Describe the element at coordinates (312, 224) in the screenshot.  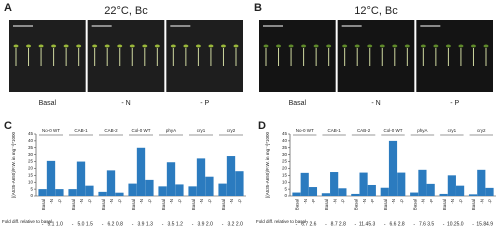
I see `fold-value: 2.6` at that location.